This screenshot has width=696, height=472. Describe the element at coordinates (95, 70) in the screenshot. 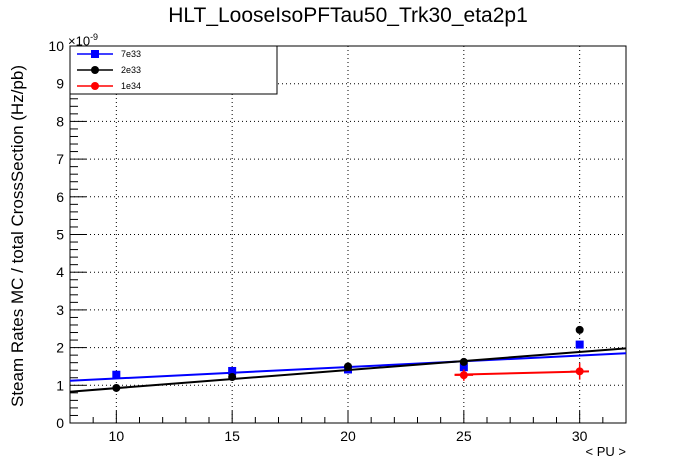

I see `legend-marker-2e33` at that location.